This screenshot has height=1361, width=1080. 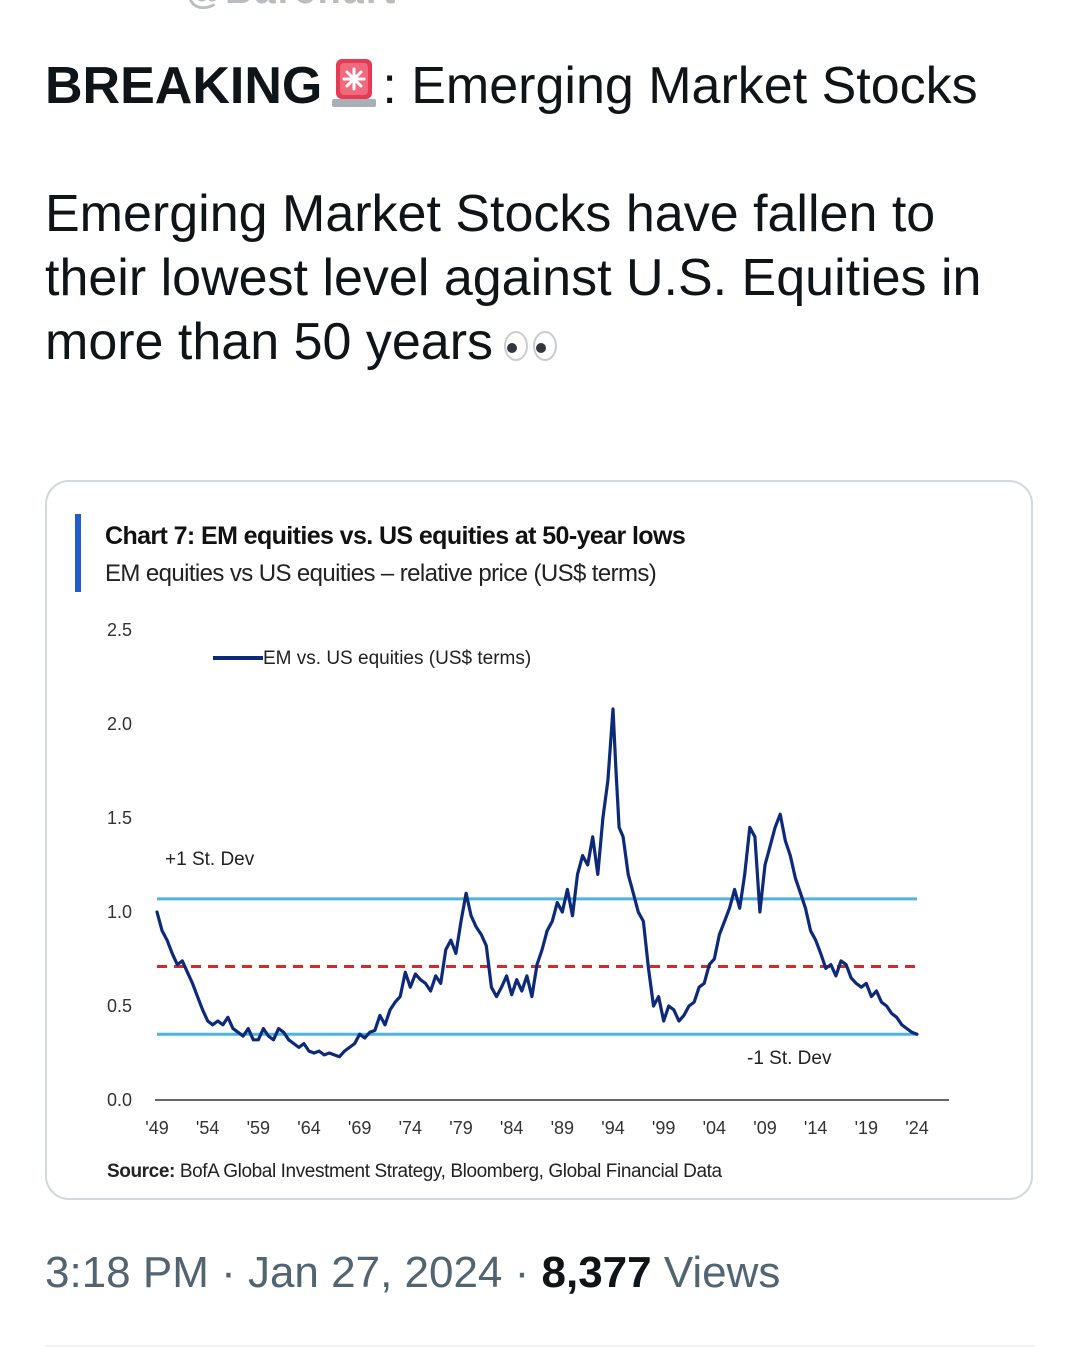 What do you see at coordinates (531, 346) in the screenshot?
I see `eyes-icon` at bounding box center [531, 346].